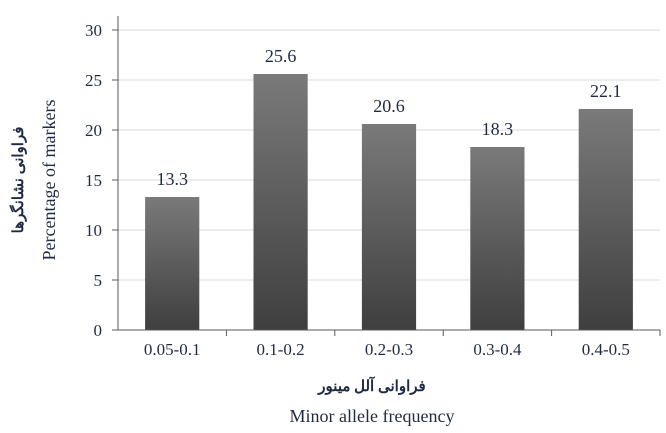 This screenshot has height=433, width=666. What do you see at coordinates (372, 416) in the screenshot?
I see `x-axis-title: Minor allele frequency` at bounding box center [372, 416].